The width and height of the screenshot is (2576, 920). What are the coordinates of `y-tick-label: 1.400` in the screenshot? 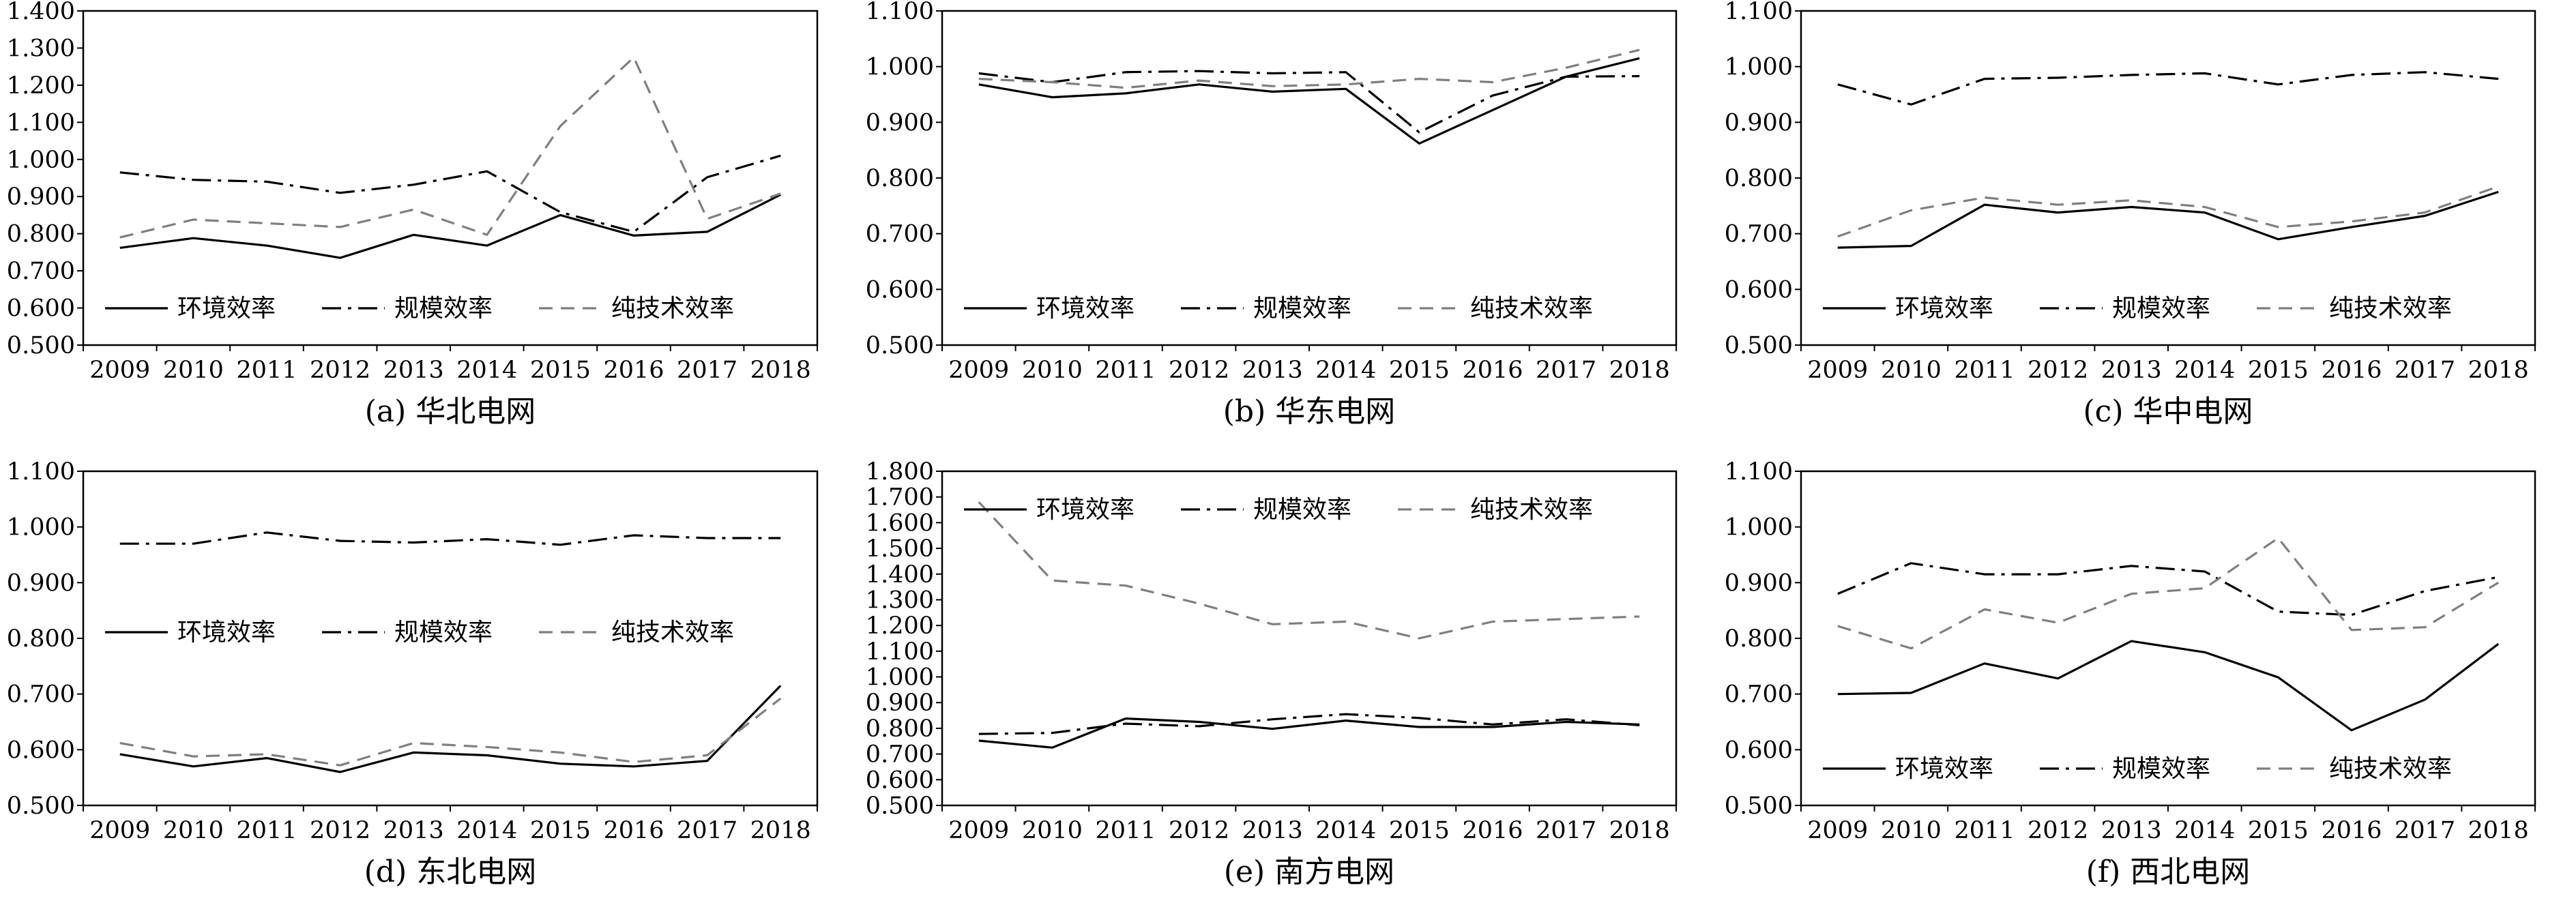 It's located at (900, 575).